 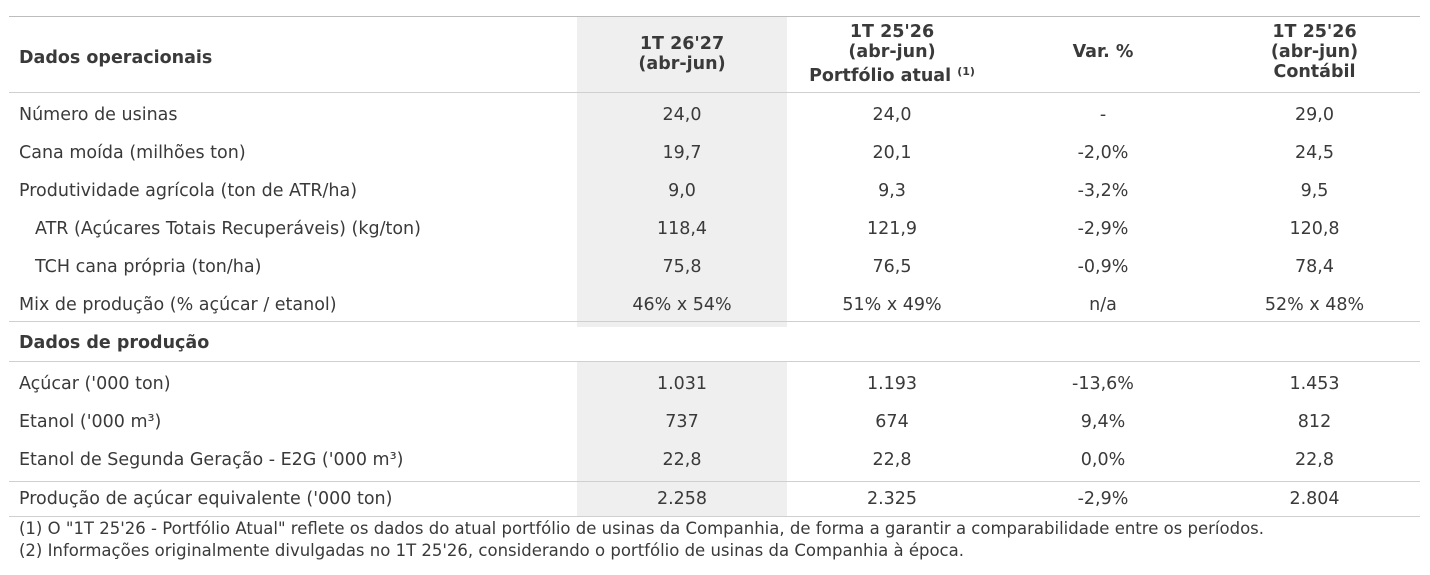 I want to click on cell-1t2627: 22,8, so click(x=682, y=460).